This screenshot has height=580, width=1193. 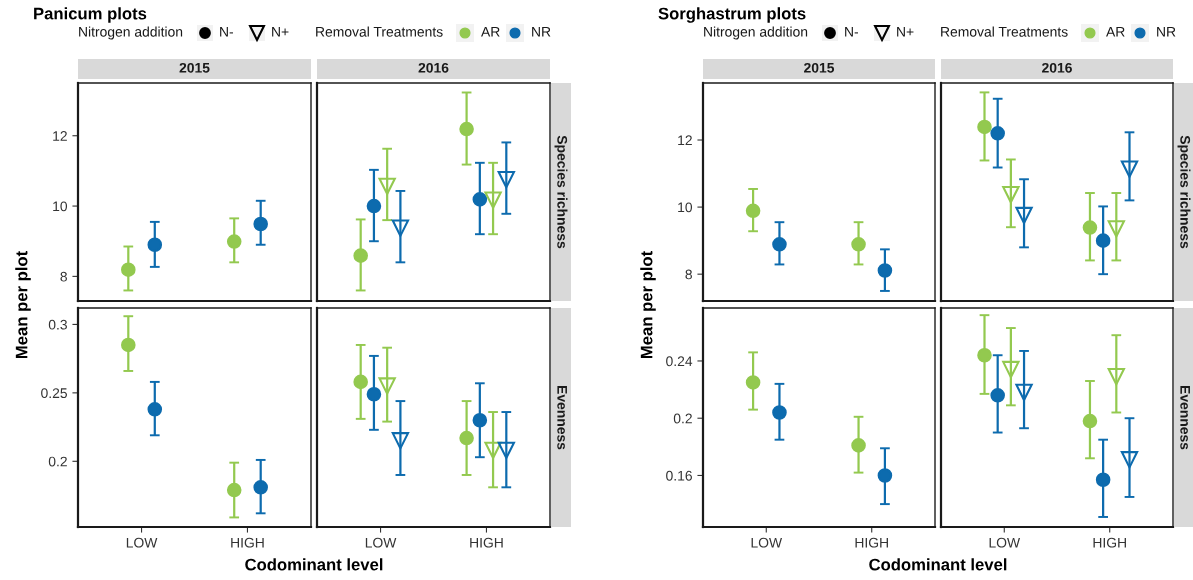 I want to click on chart-subtitle: Sorghastrum plots, so click(x=732, y=15).